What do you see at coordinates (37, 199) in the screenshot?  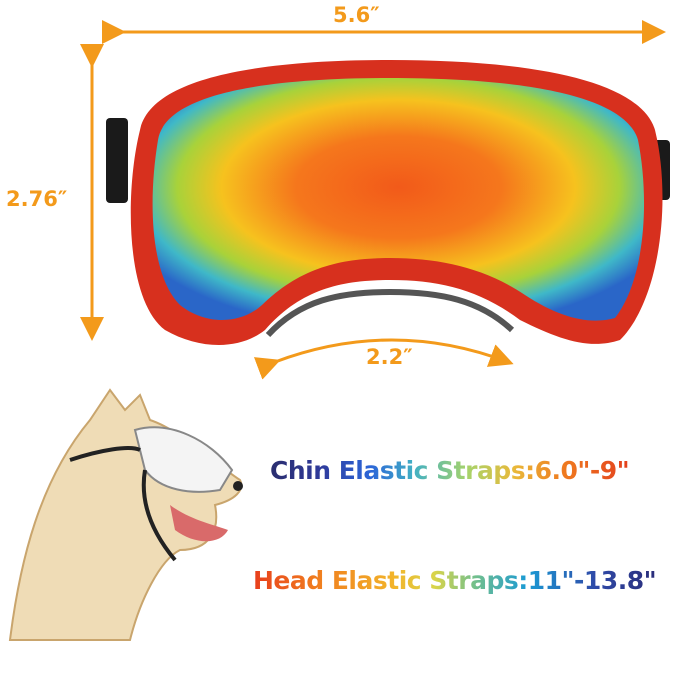 I see `height-label: 2.76″` at bounding box center [37, 199].